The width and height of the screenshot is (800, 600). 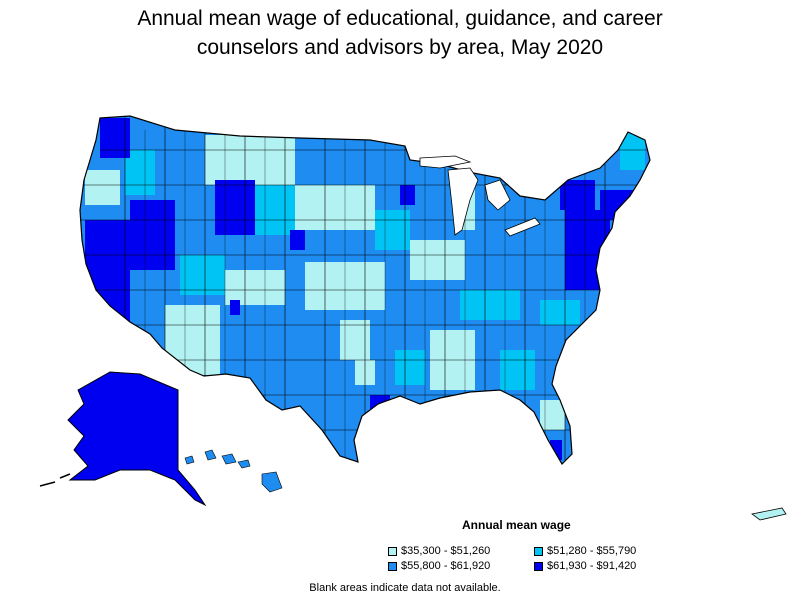 I want to click on legend-label-4: $61,930 - $91,420, so click(x=592, y=566).